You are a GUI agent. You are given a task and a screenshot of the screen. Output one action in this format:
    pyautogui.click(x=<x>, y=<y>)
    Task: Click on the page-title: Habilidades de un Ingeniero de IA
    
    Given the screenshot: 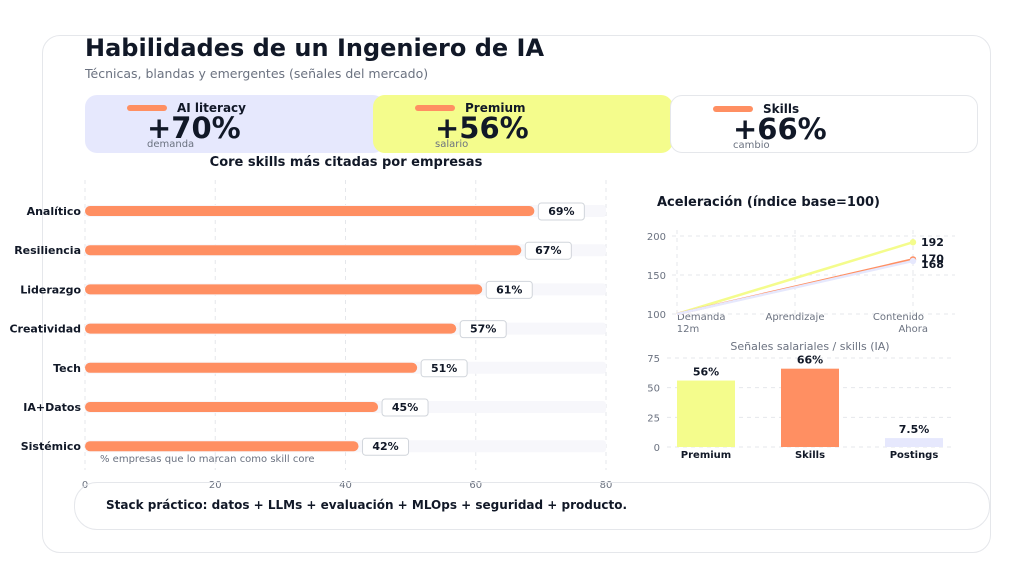 What is the action you would take?
    pyautogui.click(x=315, y=48)
    